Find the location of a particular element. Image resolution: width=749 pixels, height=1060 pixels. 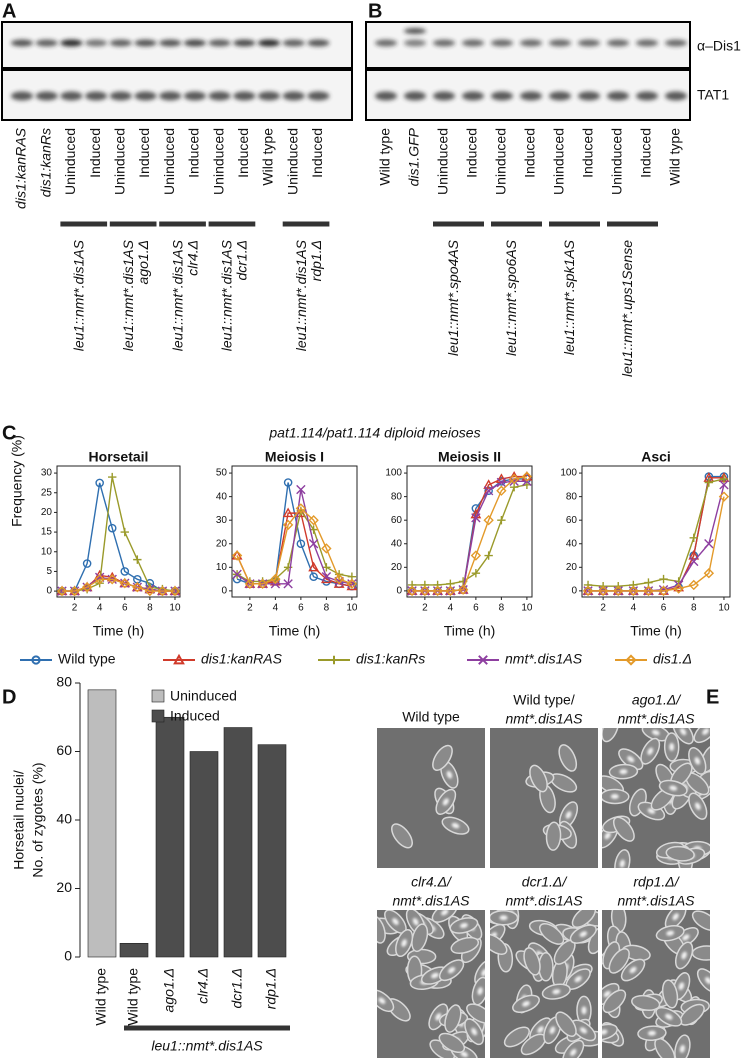

group-label: leu1::nmt*.spk1AS is located at coordinates (569, 297).